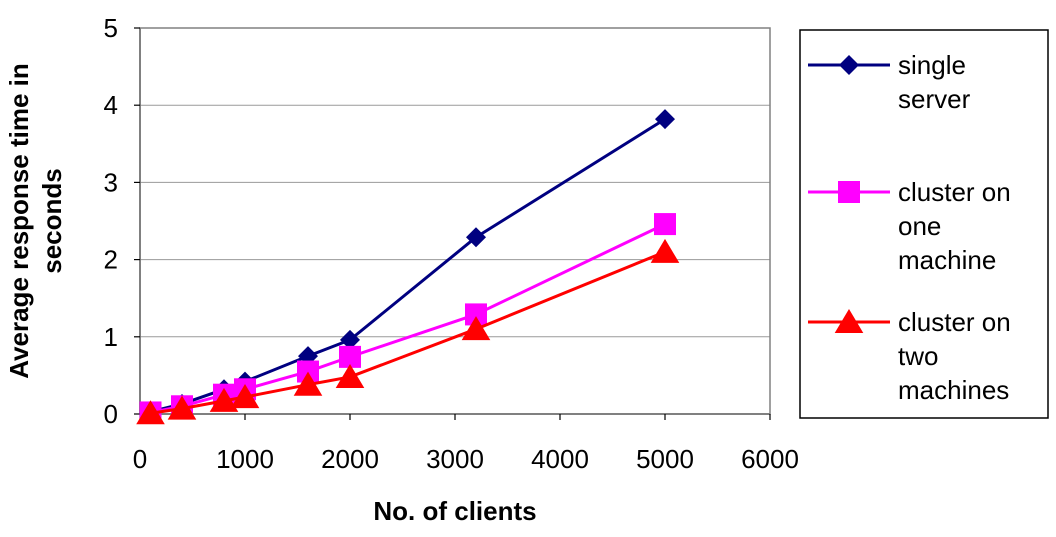  I want to click on x-tick-label: 3000, so click(455, 459).